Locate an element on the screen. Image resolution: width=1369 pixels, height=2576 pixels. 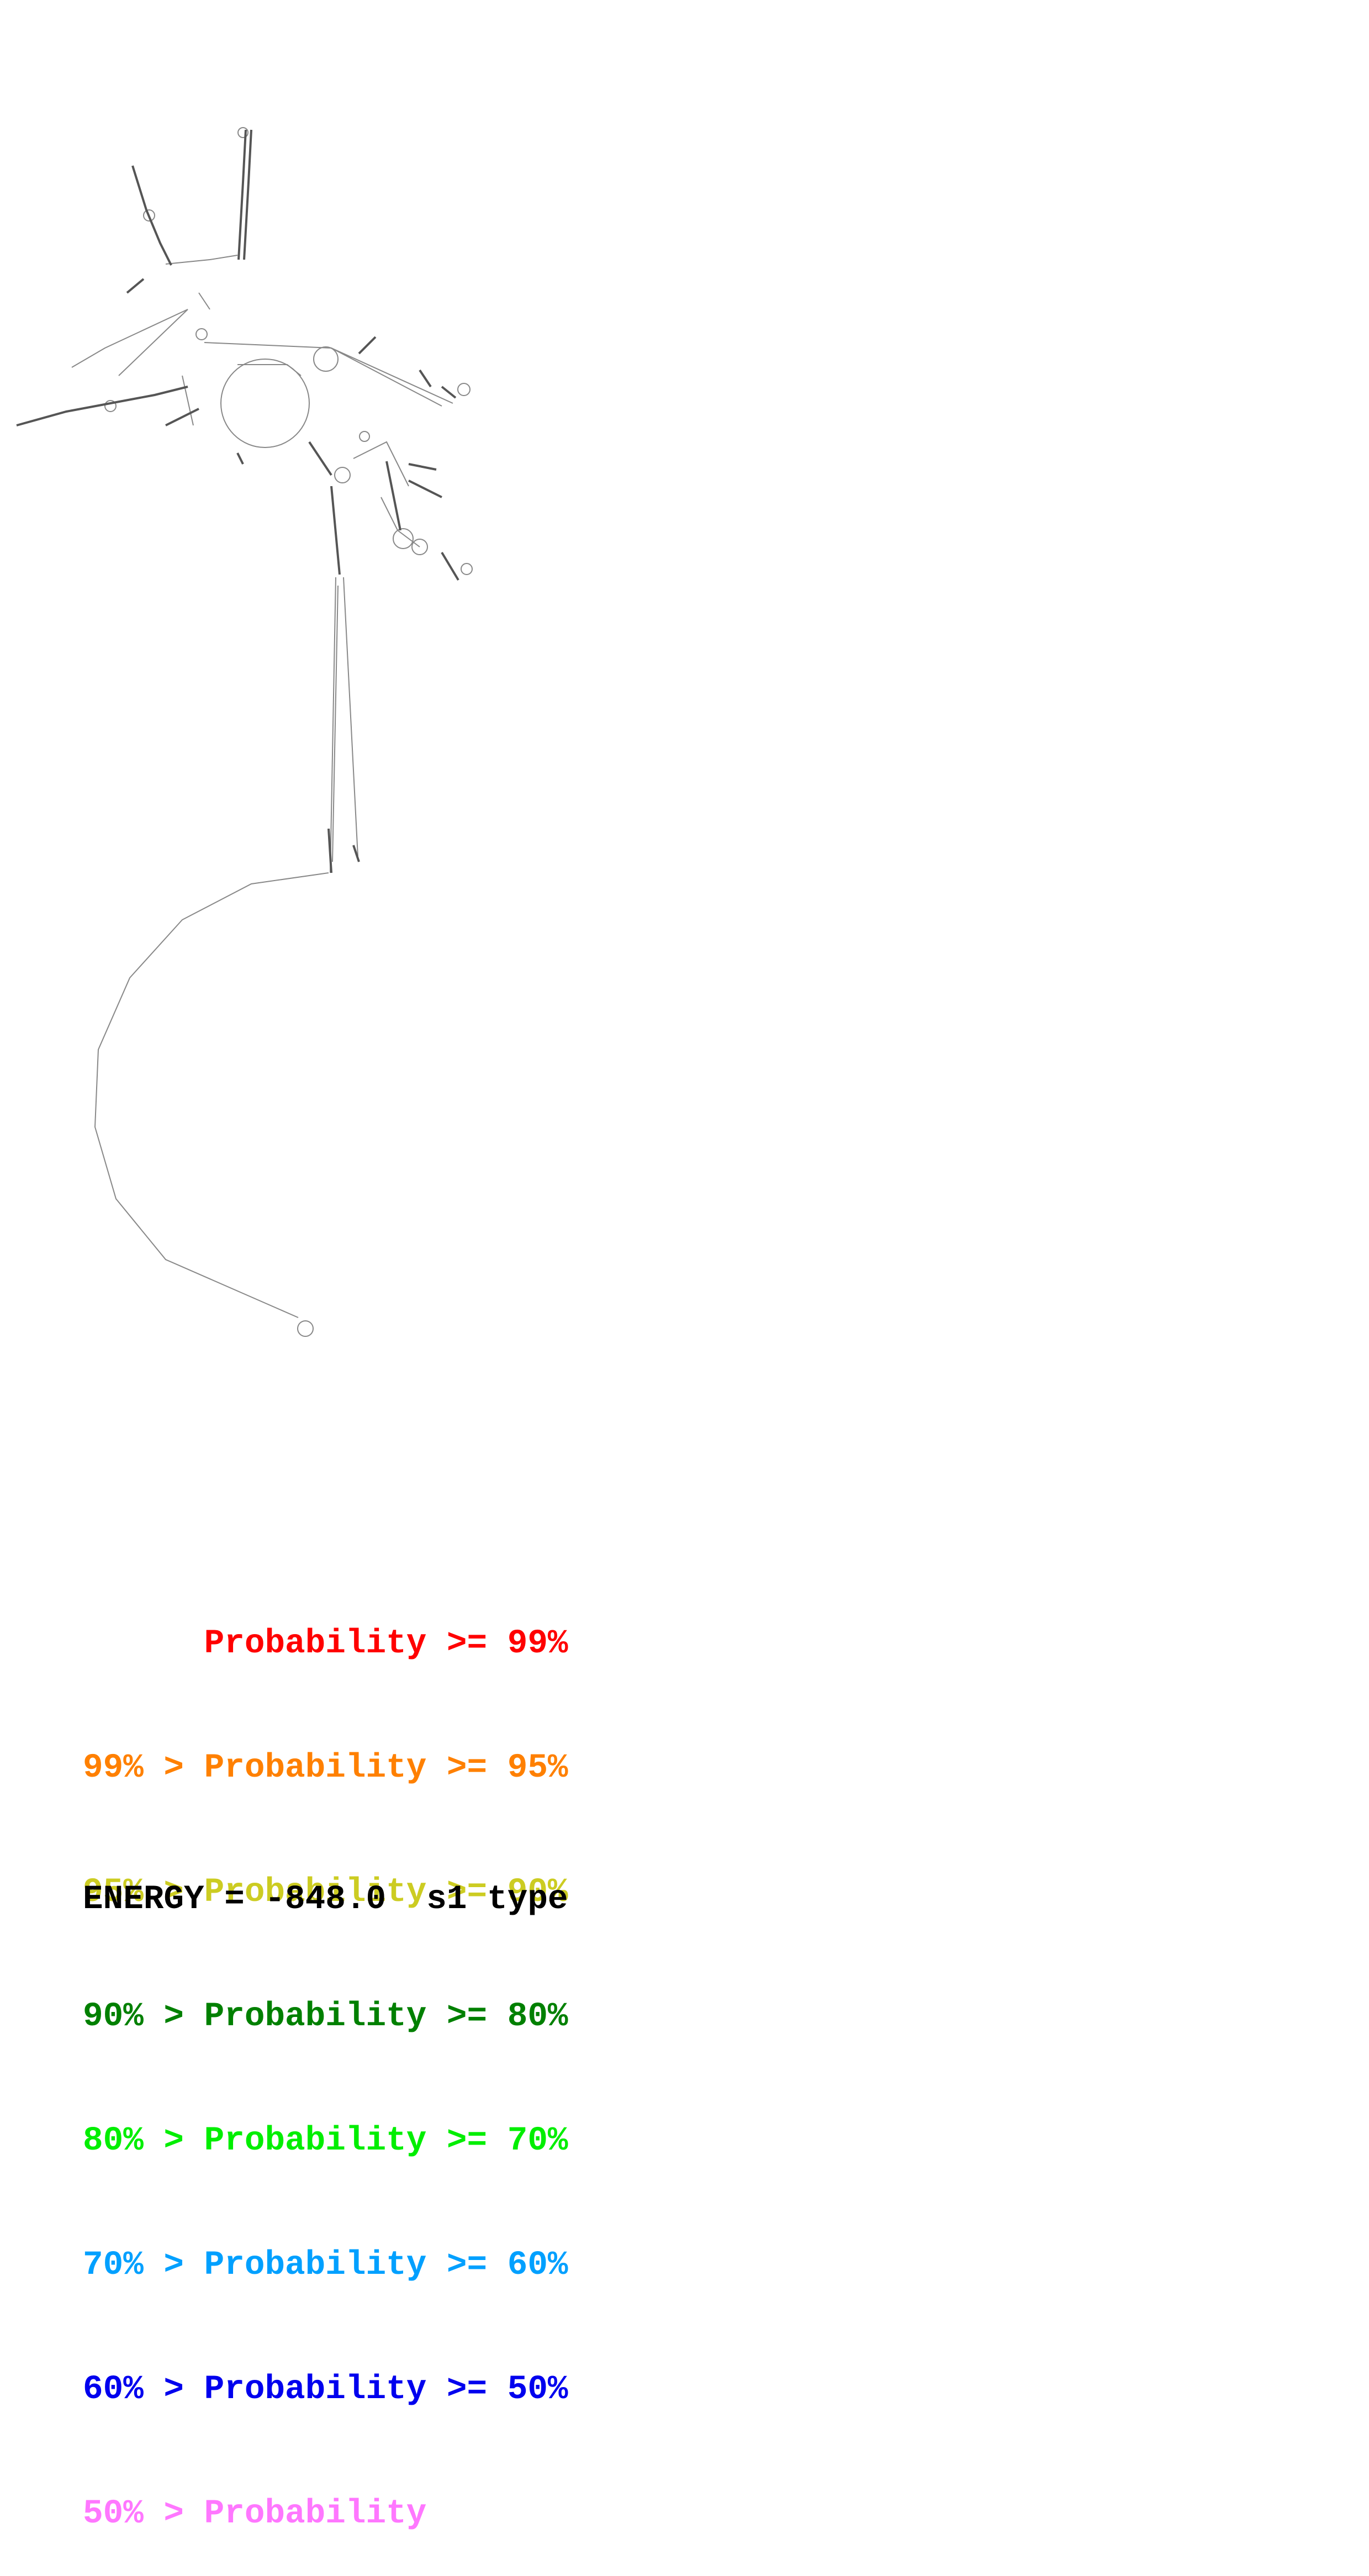
legend-row-7: 60% > Probability >= 50% is located at coordinates (325, 2389).